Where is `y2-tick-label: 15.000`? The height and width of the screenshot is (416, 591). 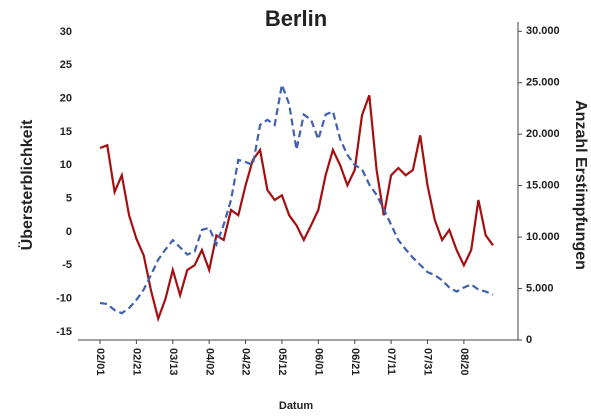 y2-tick-label: 15.000 is located at coordinates (543, 186).